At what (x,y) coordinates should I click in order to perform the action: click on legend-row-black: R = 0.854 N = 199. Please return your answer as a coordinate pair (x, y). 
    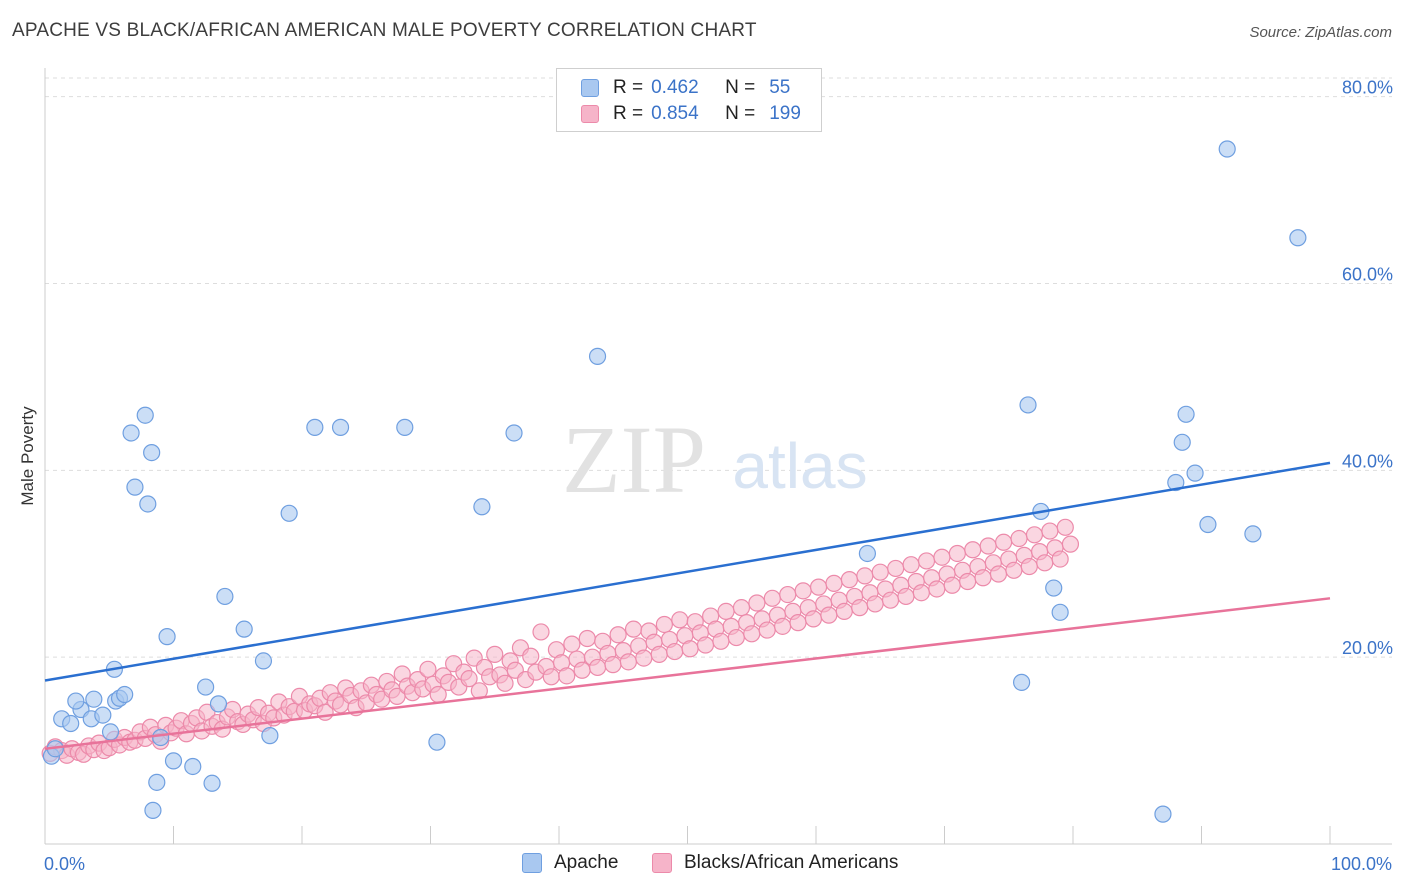
    Looking at the image, I should click on (679, 114).